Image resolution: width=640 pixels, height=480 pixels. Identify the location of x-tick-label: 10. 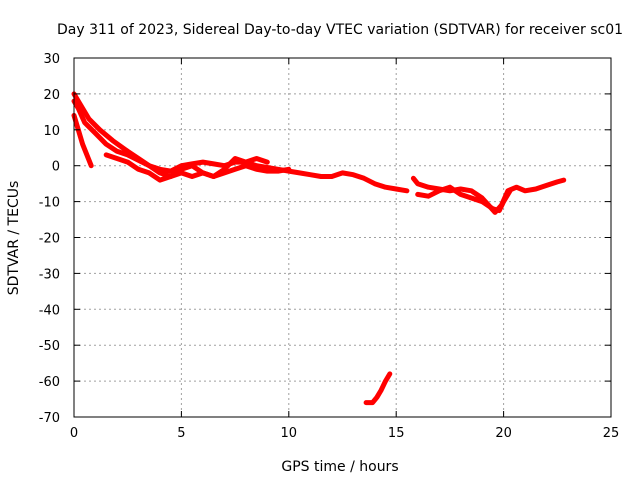
(289, 433).